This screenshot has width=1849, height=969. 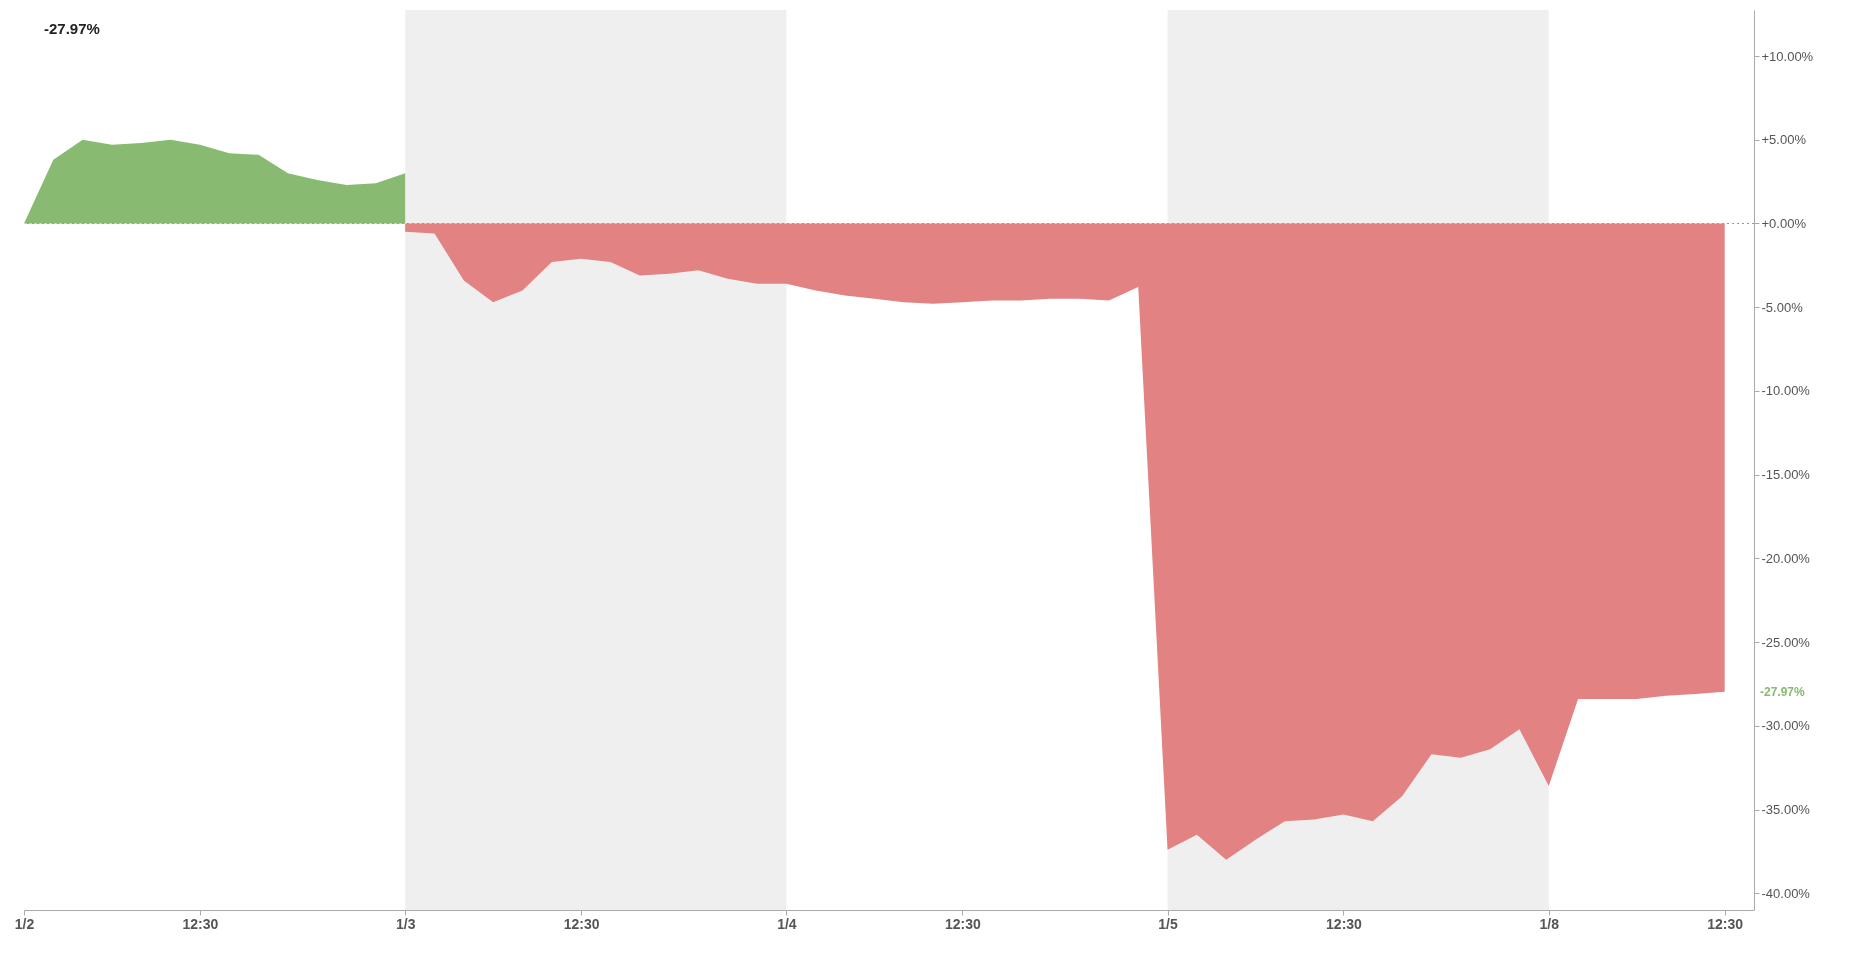 I want to click on y-tick-label: -40.00%, so click(x=1786, y=893).